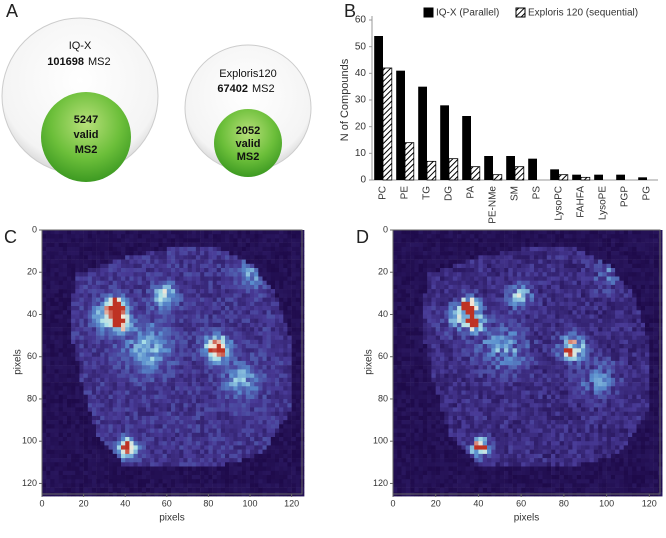 The height and width of the screenshot is (538, 666). What do you see at coordinates (449, 193) in the screenshot?
I see `x-tick-label: DG` at bounding box center [449, 193].